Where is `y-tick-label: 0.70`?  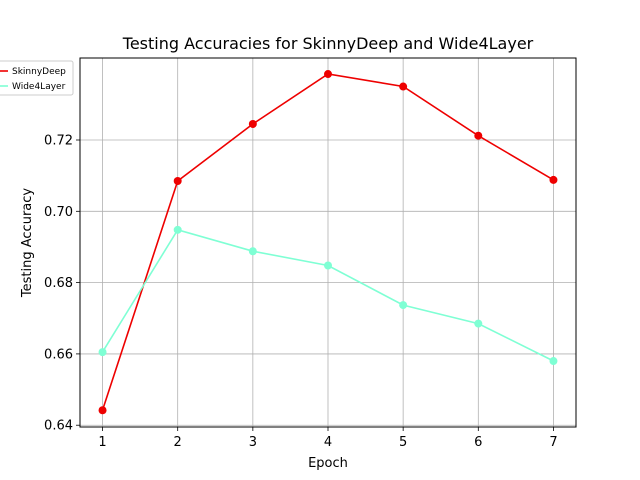
y-tick-label: 0.70 is located at coordinates (58, 212).